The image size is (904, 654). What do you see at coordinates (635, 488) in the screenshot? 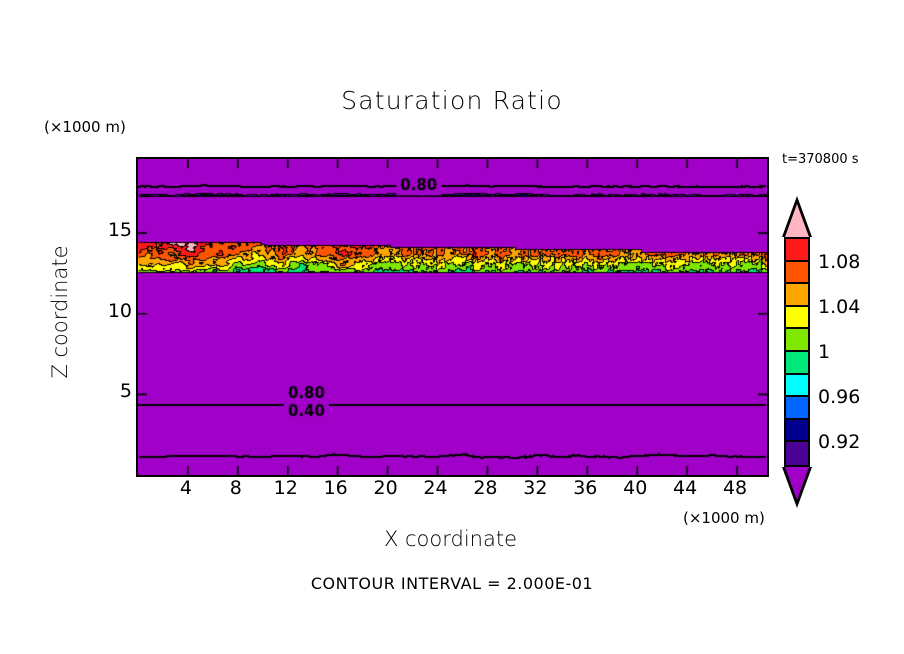
I see `x-tick-label: 40` at bounding box center [635, 488].